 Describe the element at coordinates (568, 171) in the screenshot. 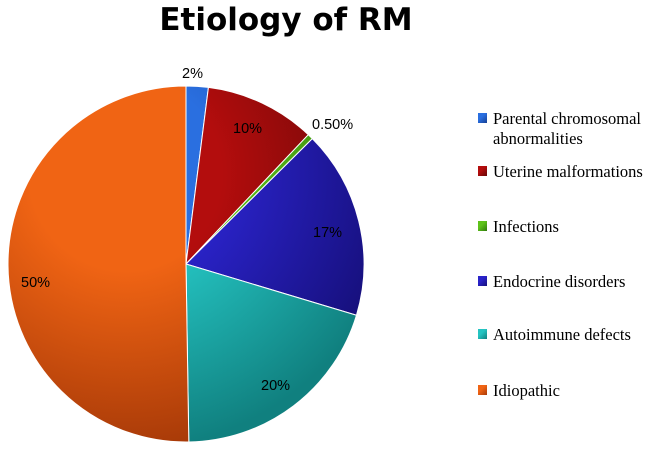

I see `legend-label: Uterine malformations` at that location.